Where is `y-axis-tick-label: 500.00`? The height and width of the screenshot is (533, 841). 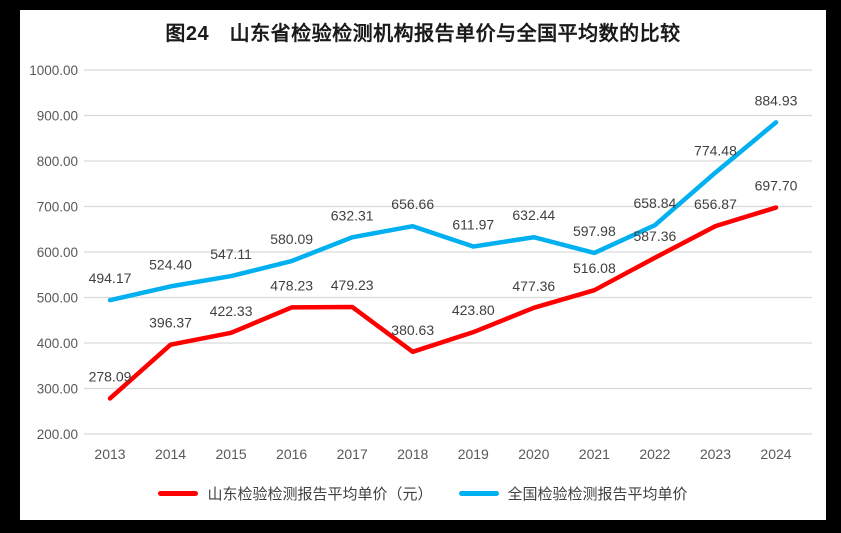
y-axis-tick-label: 500.00 is located at coordinates (57, 298).